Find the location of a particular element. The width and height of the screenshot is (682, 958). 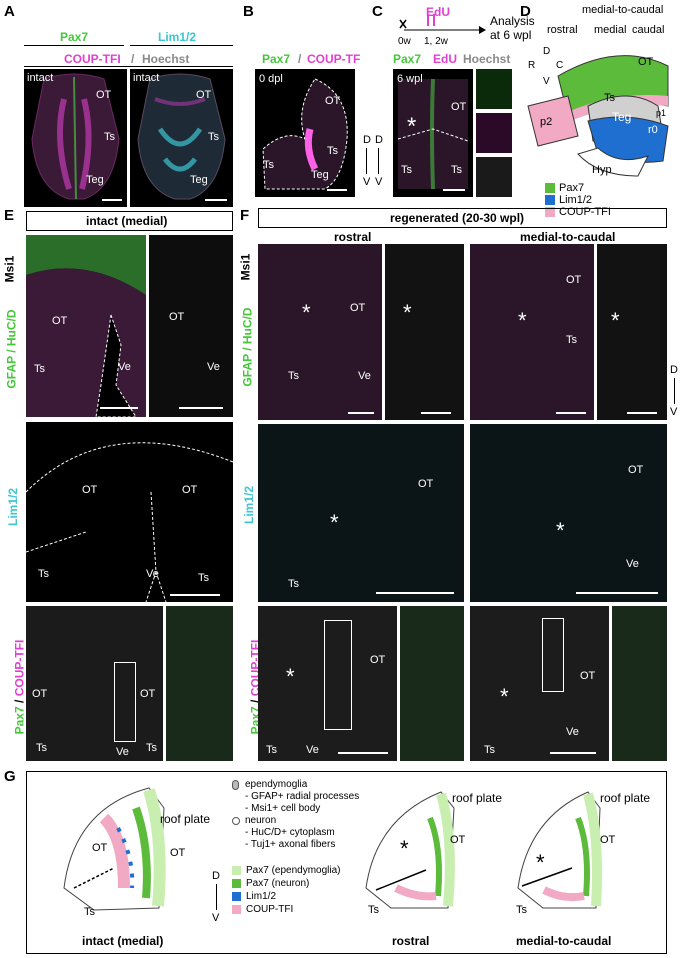

panel-g-caption-1: intact (medial) is located at coordinates (123, 941).